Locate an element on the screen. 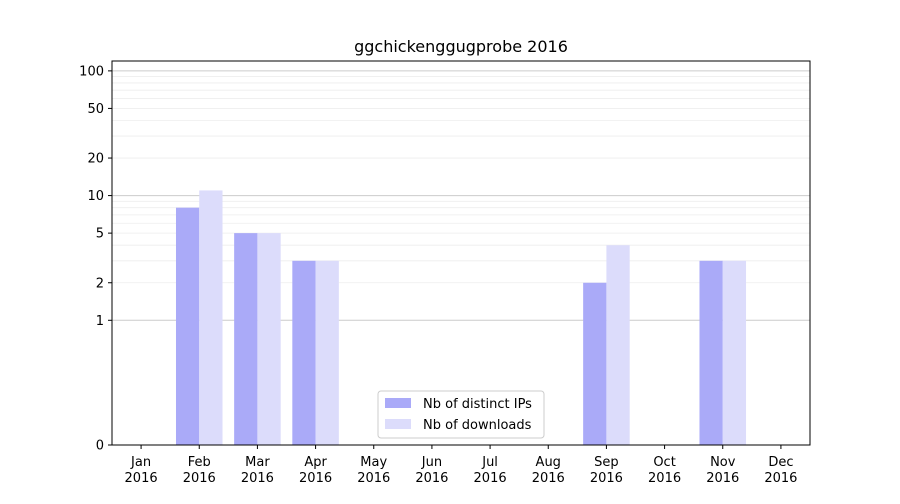 This screenshot has width=900, height=504. legend-frame is located at coordinates (461, 414).